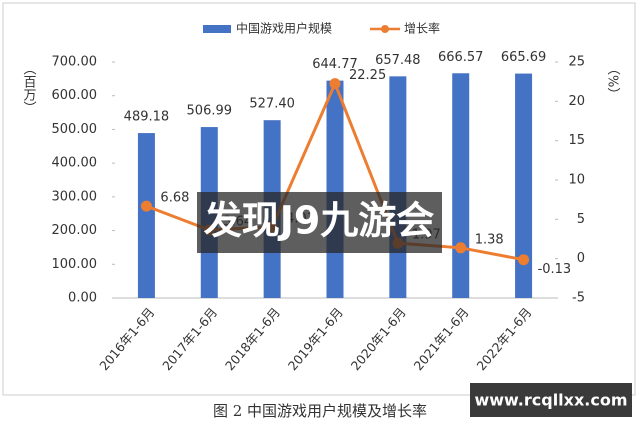  What do you see at coordinates (75, 95) in the screenshot?
I see `y-tick-label: 600.00` at bounding box center [75, 95].